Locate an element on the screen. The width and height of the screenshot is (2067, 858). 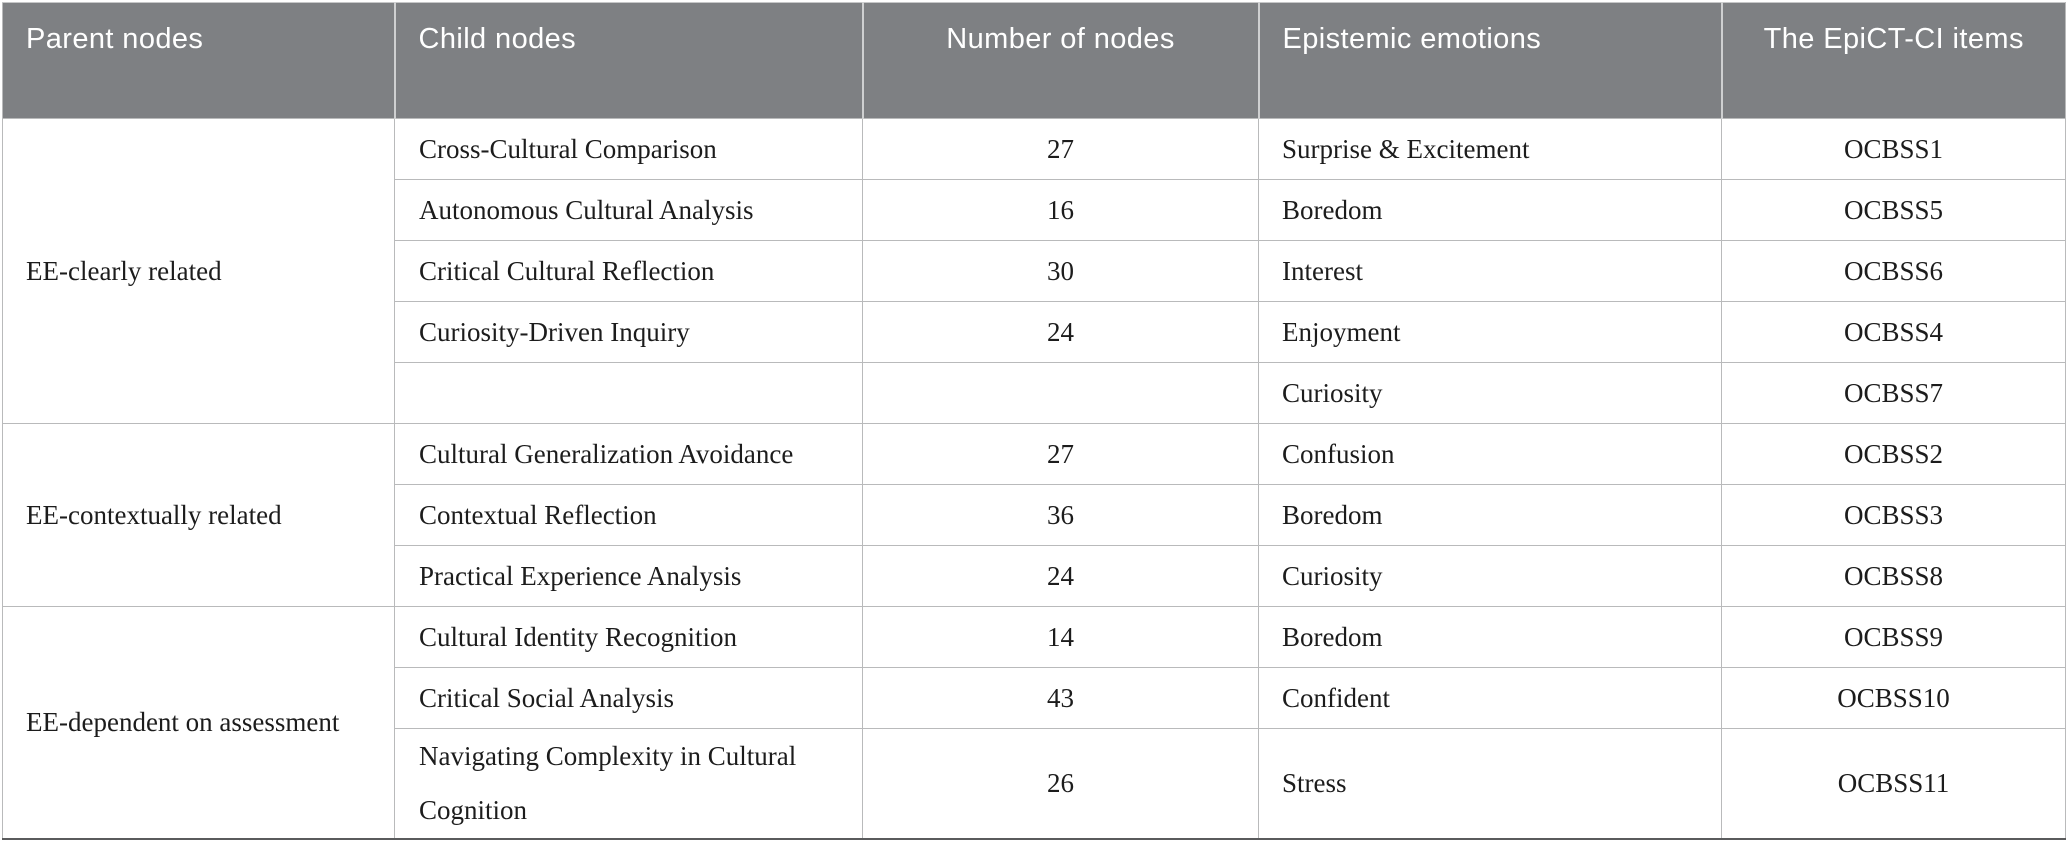
table-row: Curiosity OCBSS7 is located at coordinates (1034, 393).